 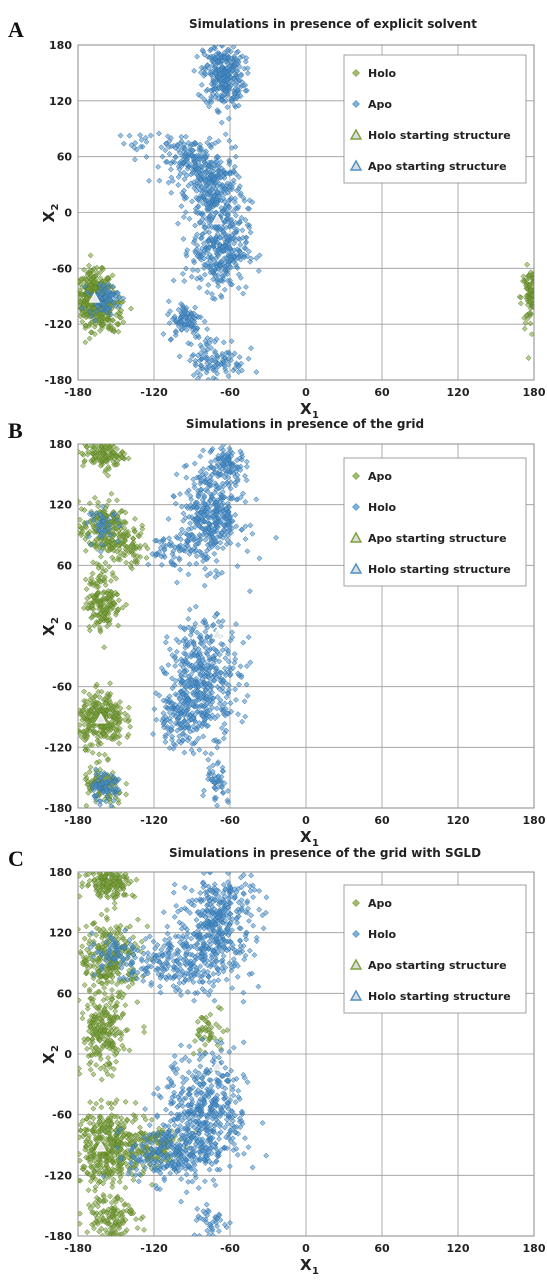 What do you see at coordinates (68, 213) in the screenshot?
I see `y-tick-label: 0` at bounding box center [68, 213].